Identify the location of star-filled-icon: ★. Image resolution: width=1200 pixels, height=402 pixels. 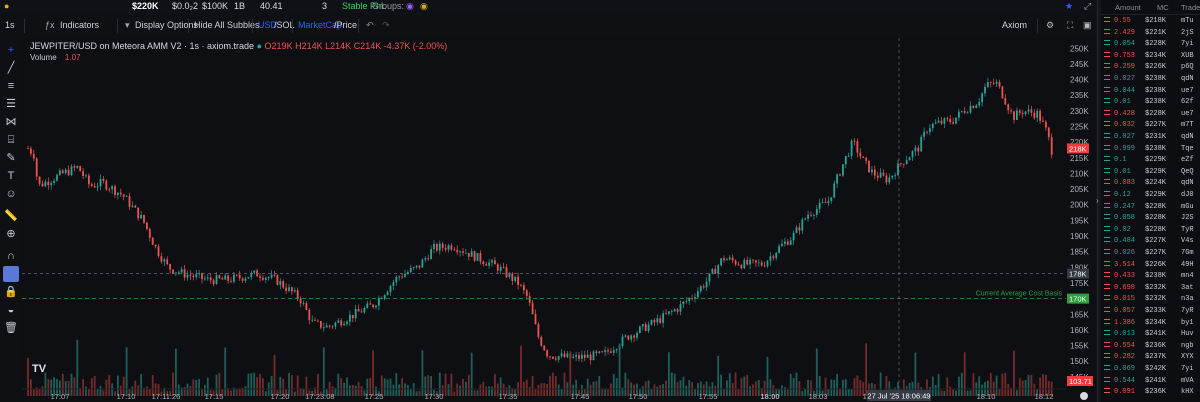
(1069, 6).